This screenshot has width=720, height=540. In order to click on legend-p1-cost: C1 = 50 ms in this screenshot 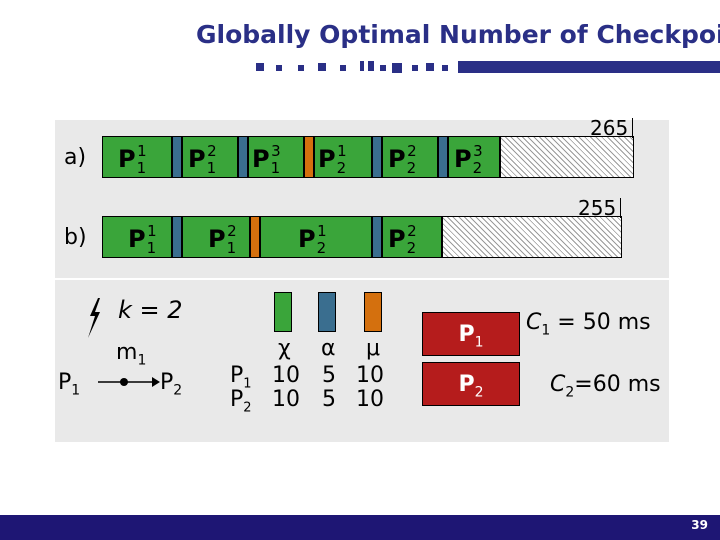, I will do `click(588, 324)`.